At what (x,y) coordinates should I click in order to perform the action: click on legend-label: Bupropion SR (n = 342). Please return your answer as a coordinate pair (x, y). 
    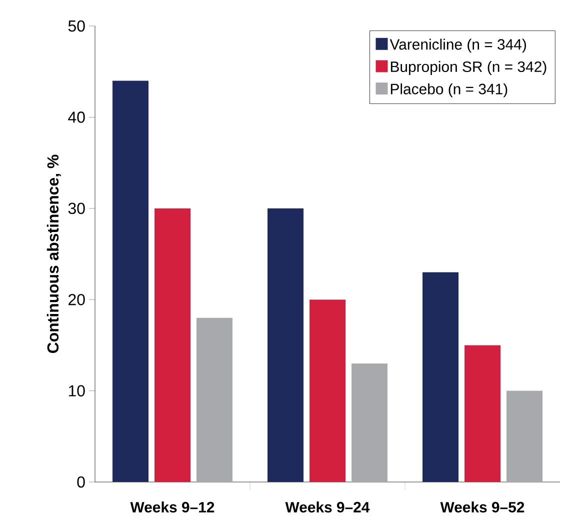
    Looking at the image, I should click on (468, 68).